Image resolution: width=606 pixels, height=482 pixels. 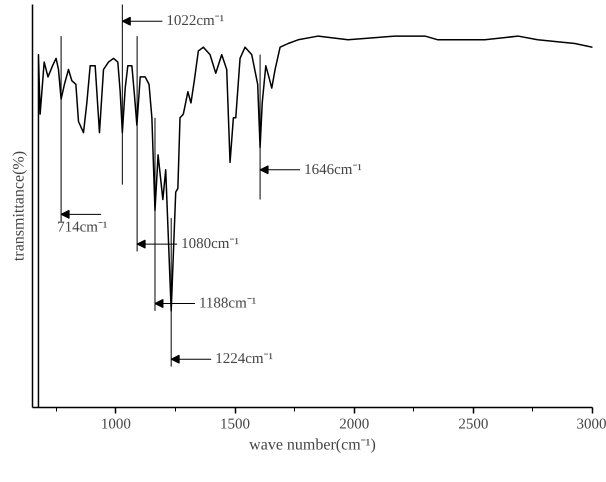 I want to click on x-tick-label: 1000, so click(x=115, y=424).